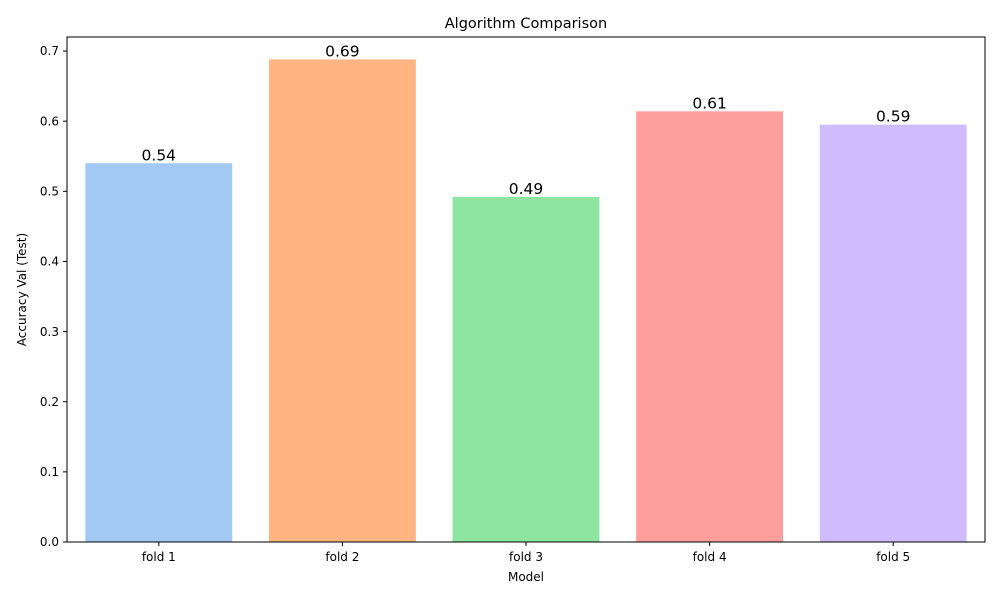  I want to click on y-tick-label-7: 0.7, so click(49, 51).